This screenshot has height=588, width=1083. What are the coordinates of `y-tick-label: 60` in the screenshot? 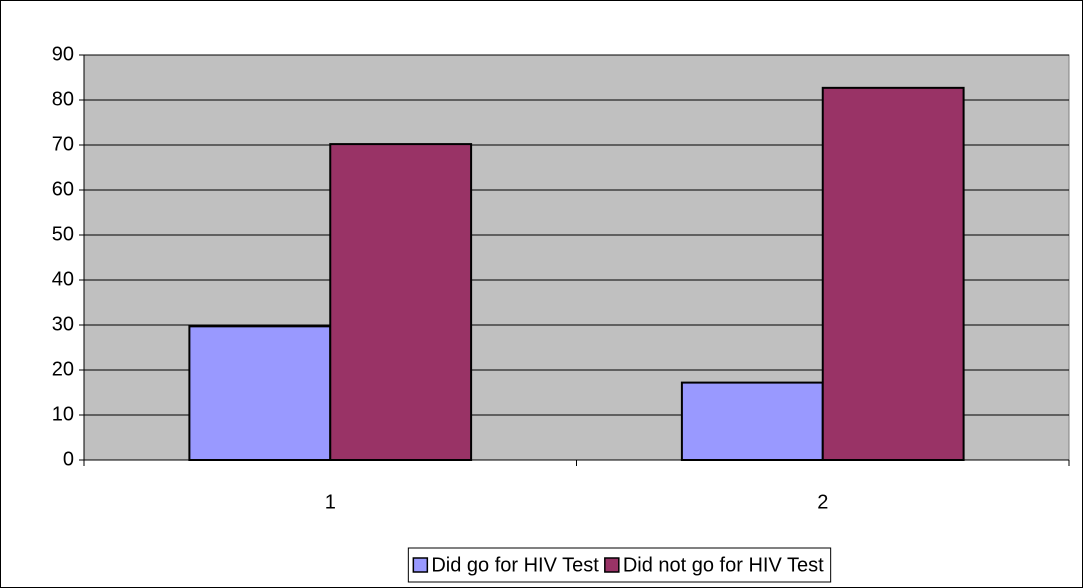 It's located at (63, 189).